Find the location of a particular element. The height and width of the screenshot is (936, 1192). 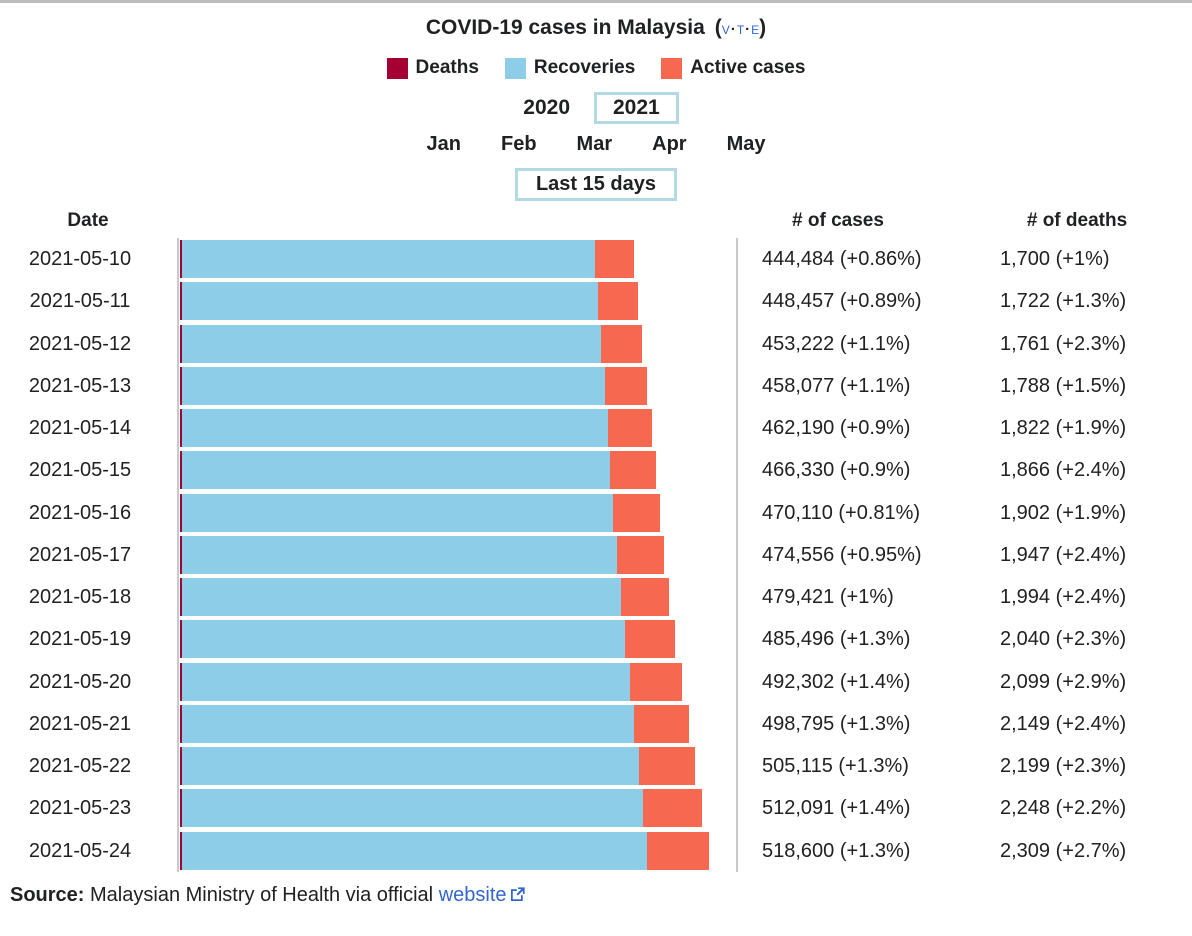

deaths-swatch is located at coordinates (397, 68).